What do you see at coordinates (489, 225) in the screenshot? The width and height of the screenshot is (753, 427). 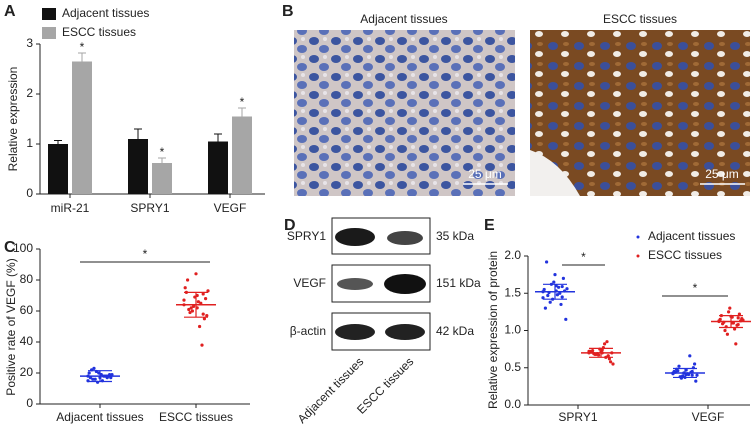 I see `panel-letter: E` at bounding box center [489, 225].